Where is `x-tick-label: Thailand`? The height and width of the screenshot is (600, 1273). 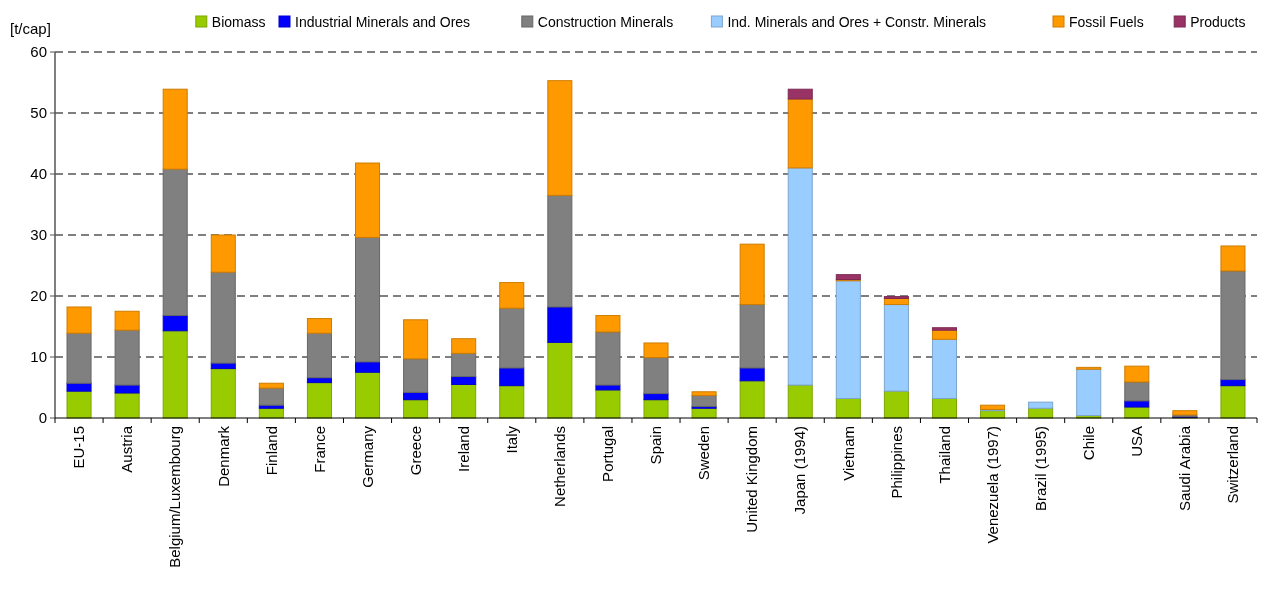
x-tick-label: Thailand is located at coordinates (944, 455).